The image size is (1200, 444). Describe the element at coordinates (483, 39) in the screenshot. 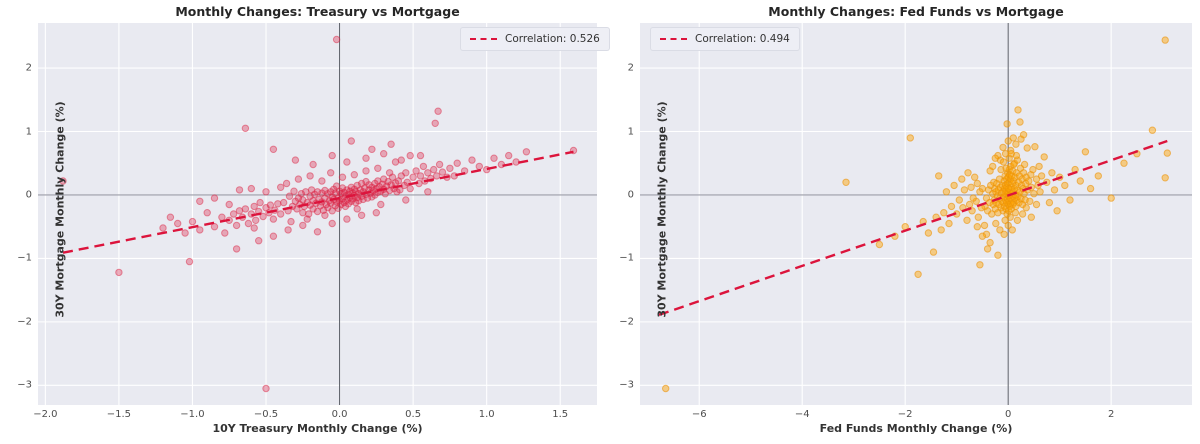

I see `trend-line-legend-swatch` at that location.